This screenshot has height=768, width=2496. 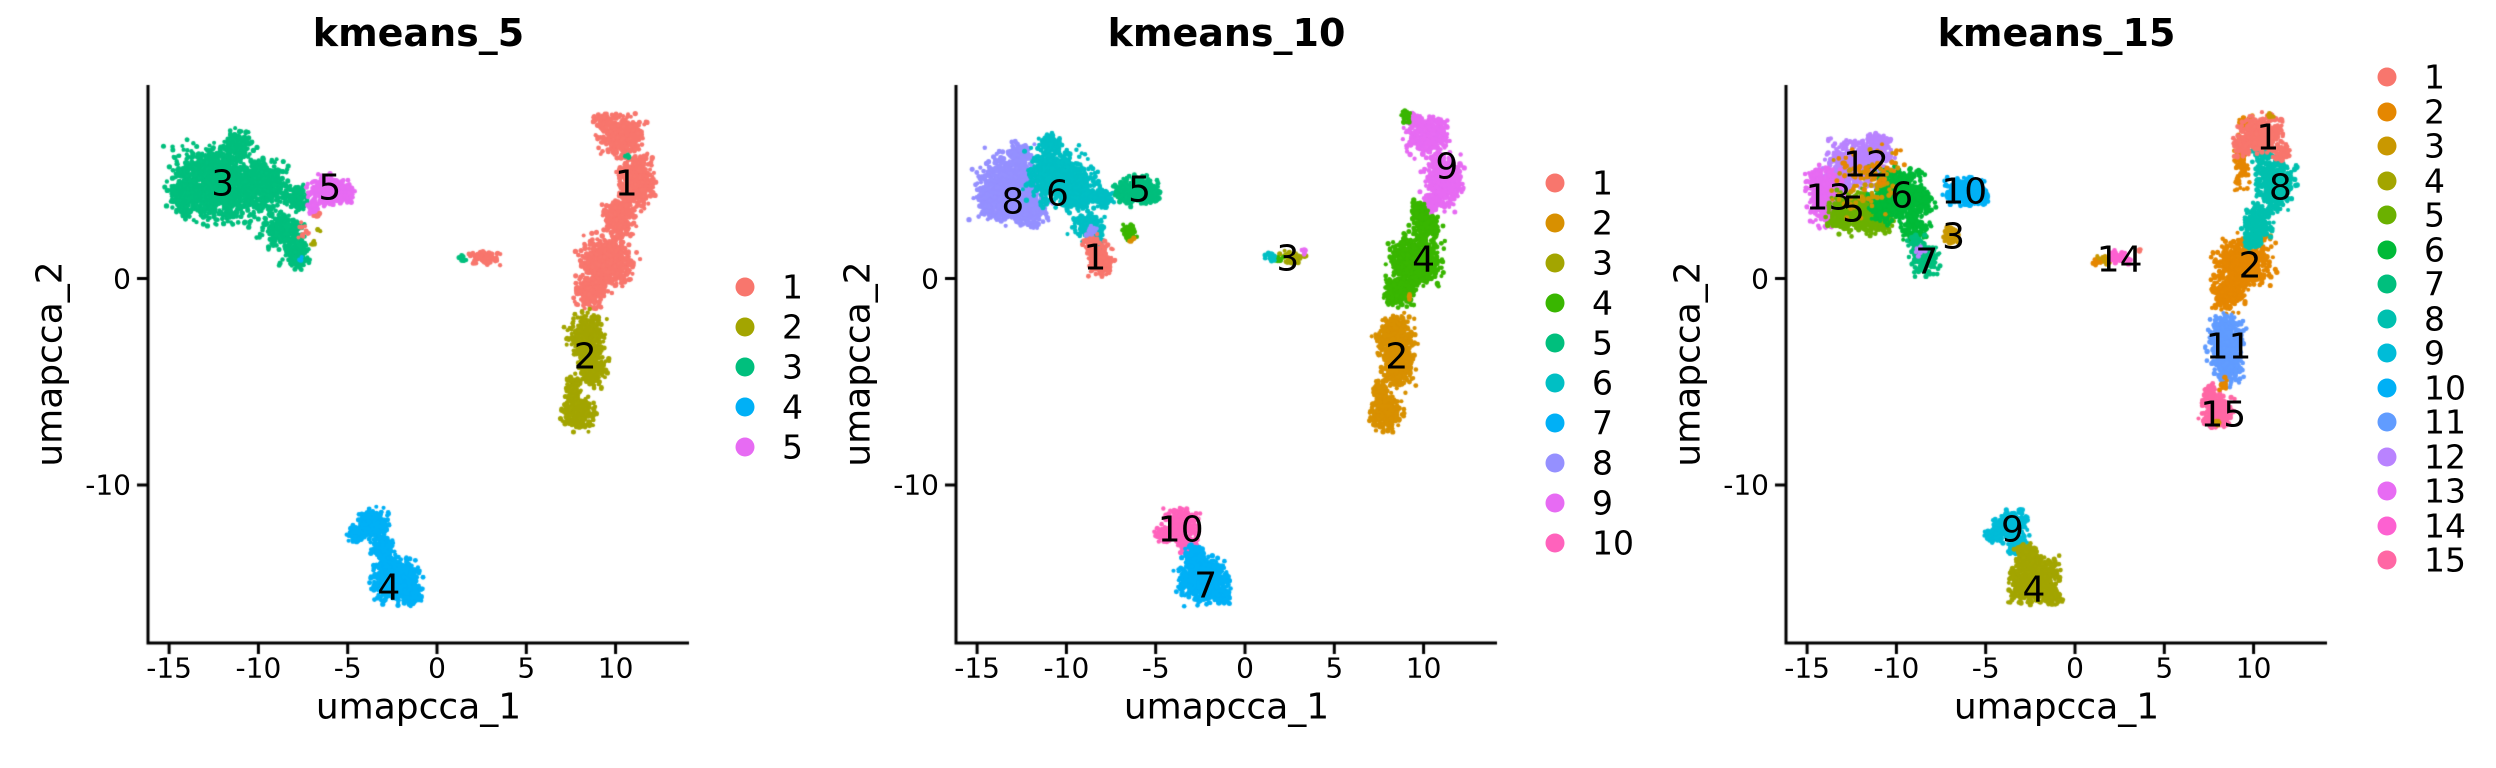 I want to click on panel-title: kmeans_5, so click(x=418, y=33).